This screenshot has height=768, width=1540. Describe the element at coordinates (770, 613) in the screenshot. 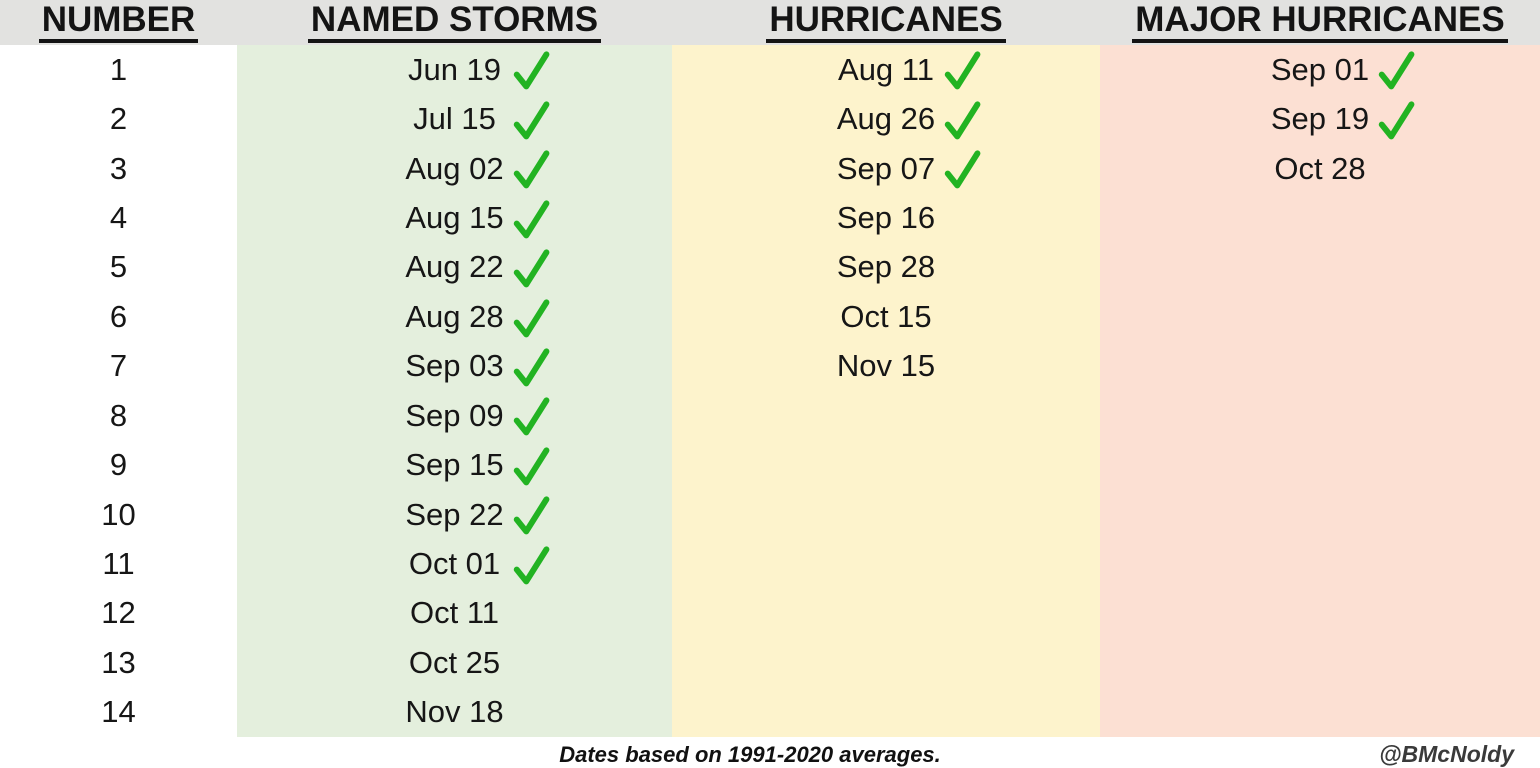

I see `table-row: 12 Oct 11` at that location.